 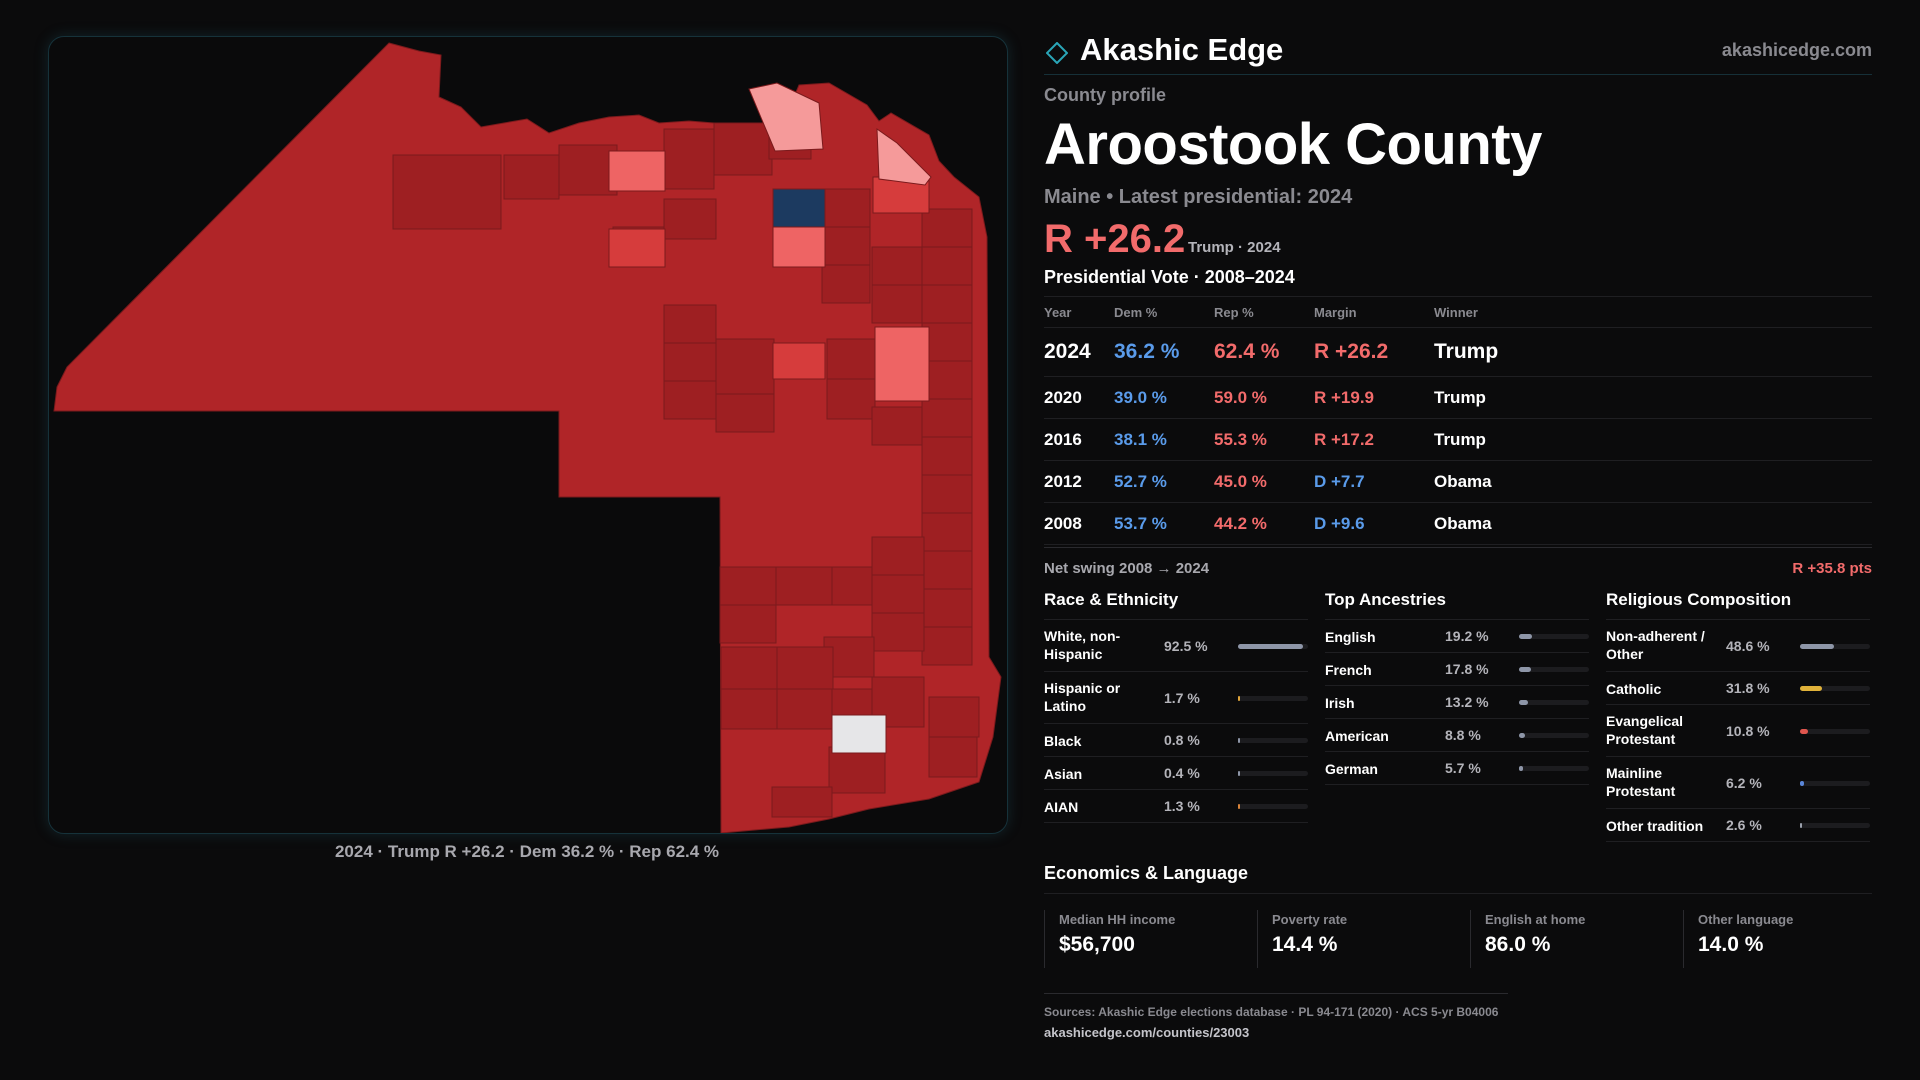 What do you see at coordinates (1063, 774) in the screenshot?
I see `stat-label: Asian` at bounding box center [1063, 774].